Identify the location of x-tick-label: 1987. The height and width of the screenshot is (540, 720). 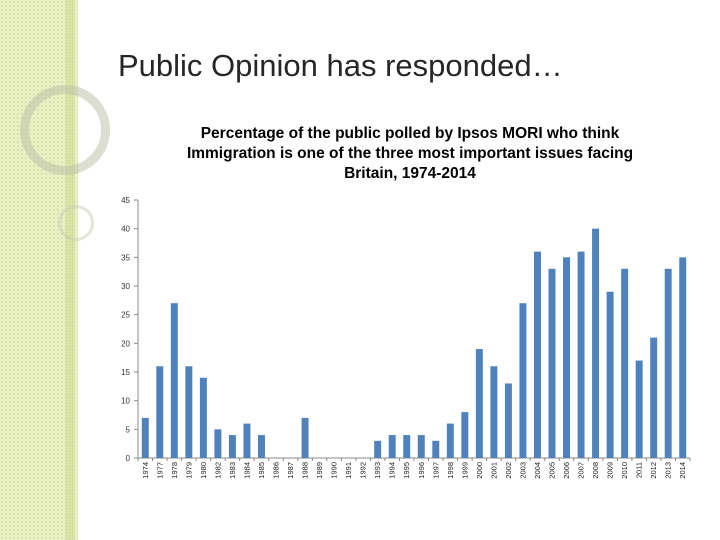
(290, 470).